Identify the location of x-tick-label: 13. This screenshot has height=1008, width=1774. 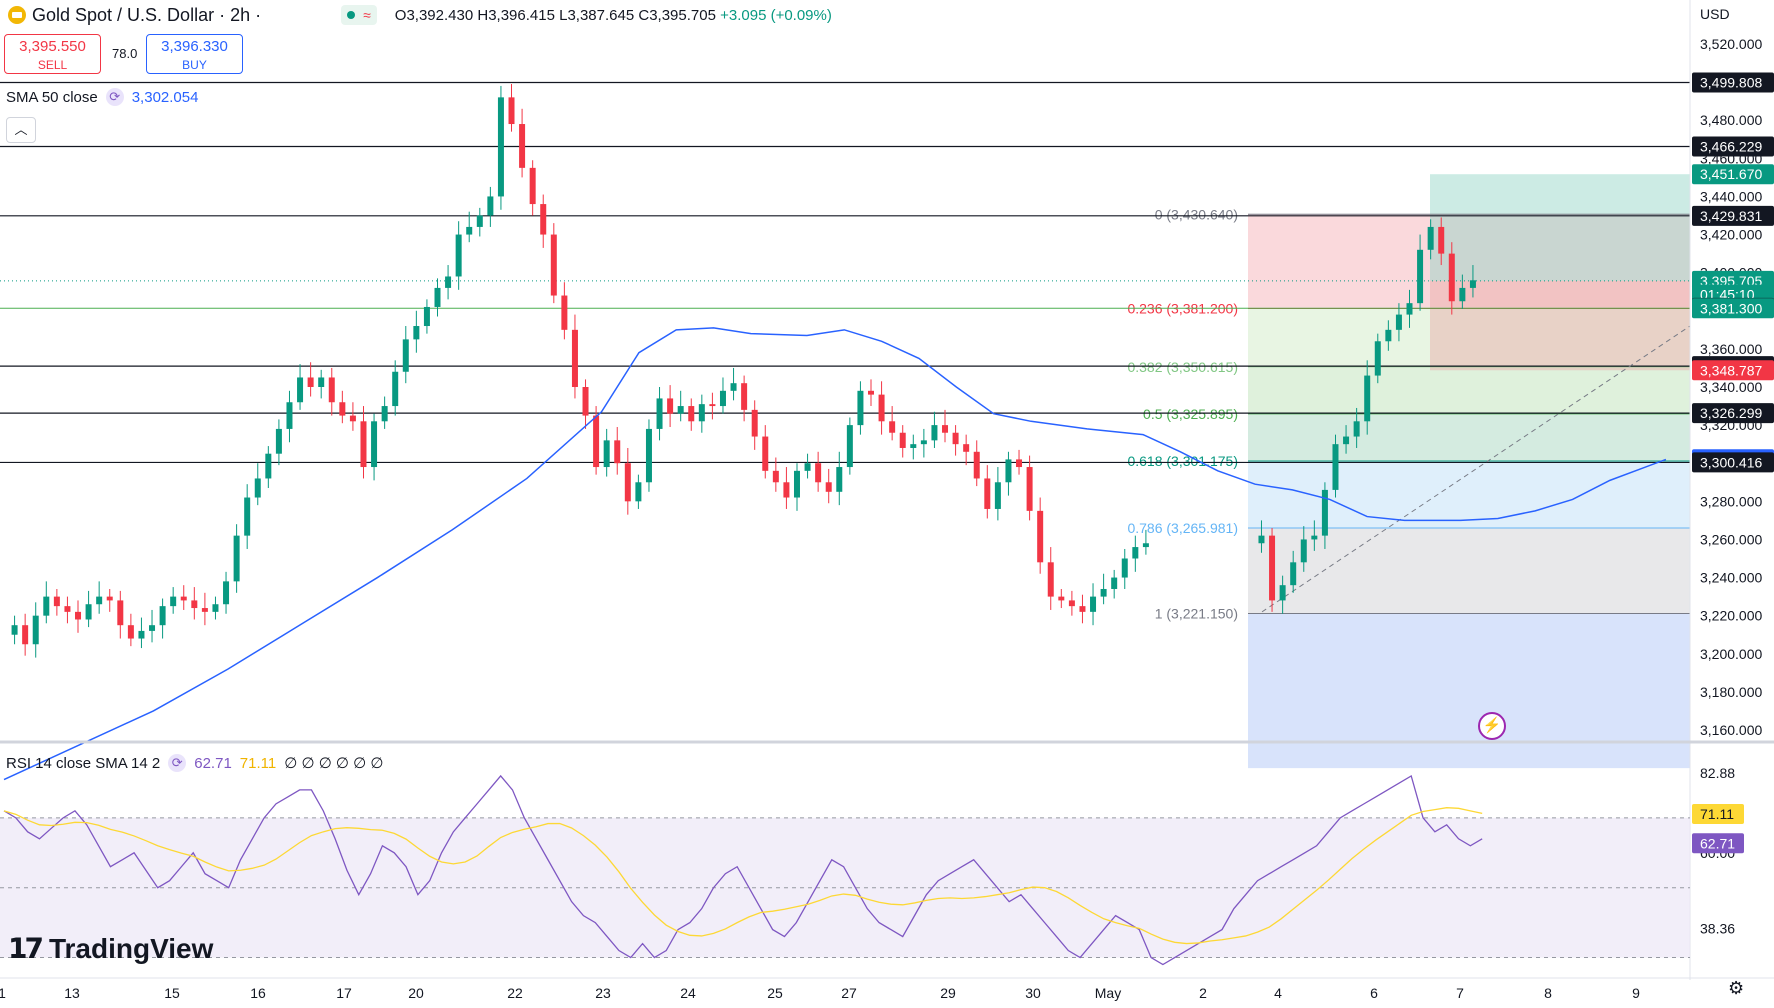
(72, 993).